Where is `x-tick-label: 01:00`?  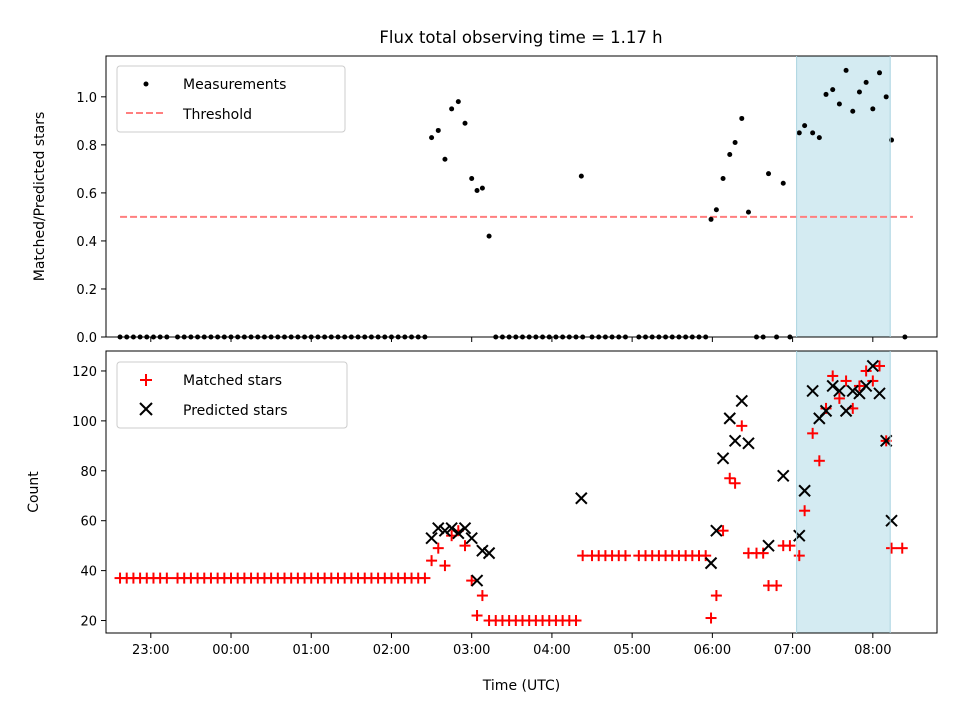
x-tick-label: 01:00 is located at coordinates (311, 650).